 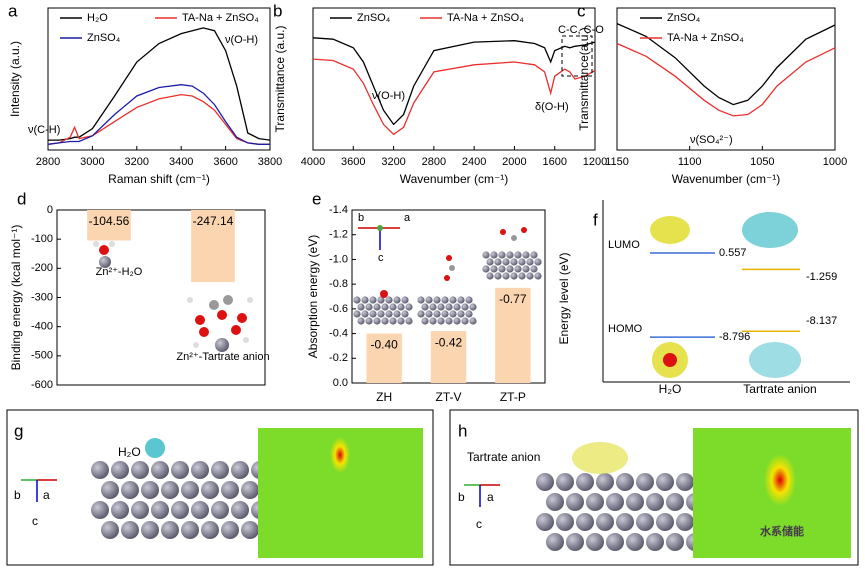 I want to click on panel-label: a, so click(x=13, y=10).